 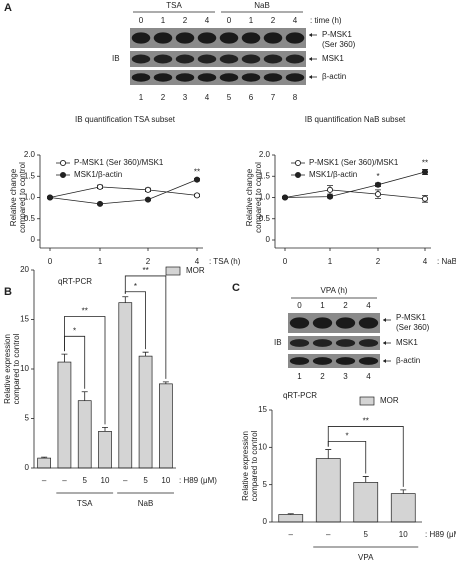 What do you see at coordinates (64, 480) in the screenshot?
I see `x-tick-label: –` at bounding box center [64, 480].